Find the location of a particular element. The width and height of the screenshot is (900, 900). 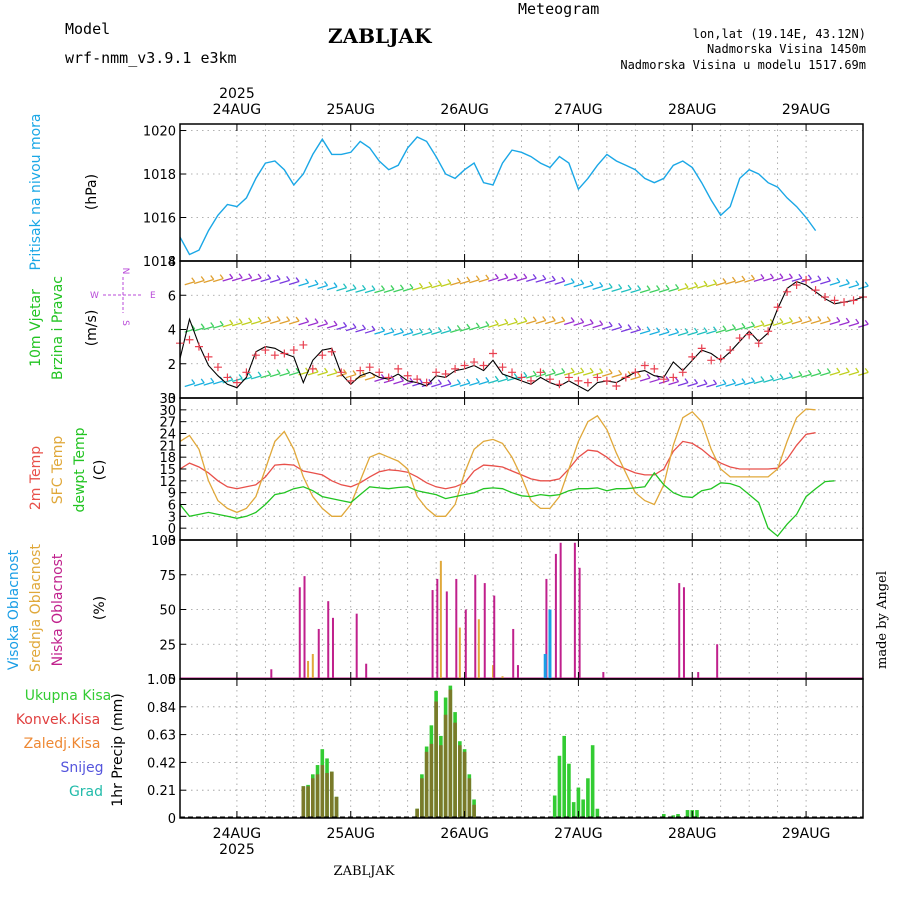

y-tick-label: 24 is located at coordinates (167, 435).